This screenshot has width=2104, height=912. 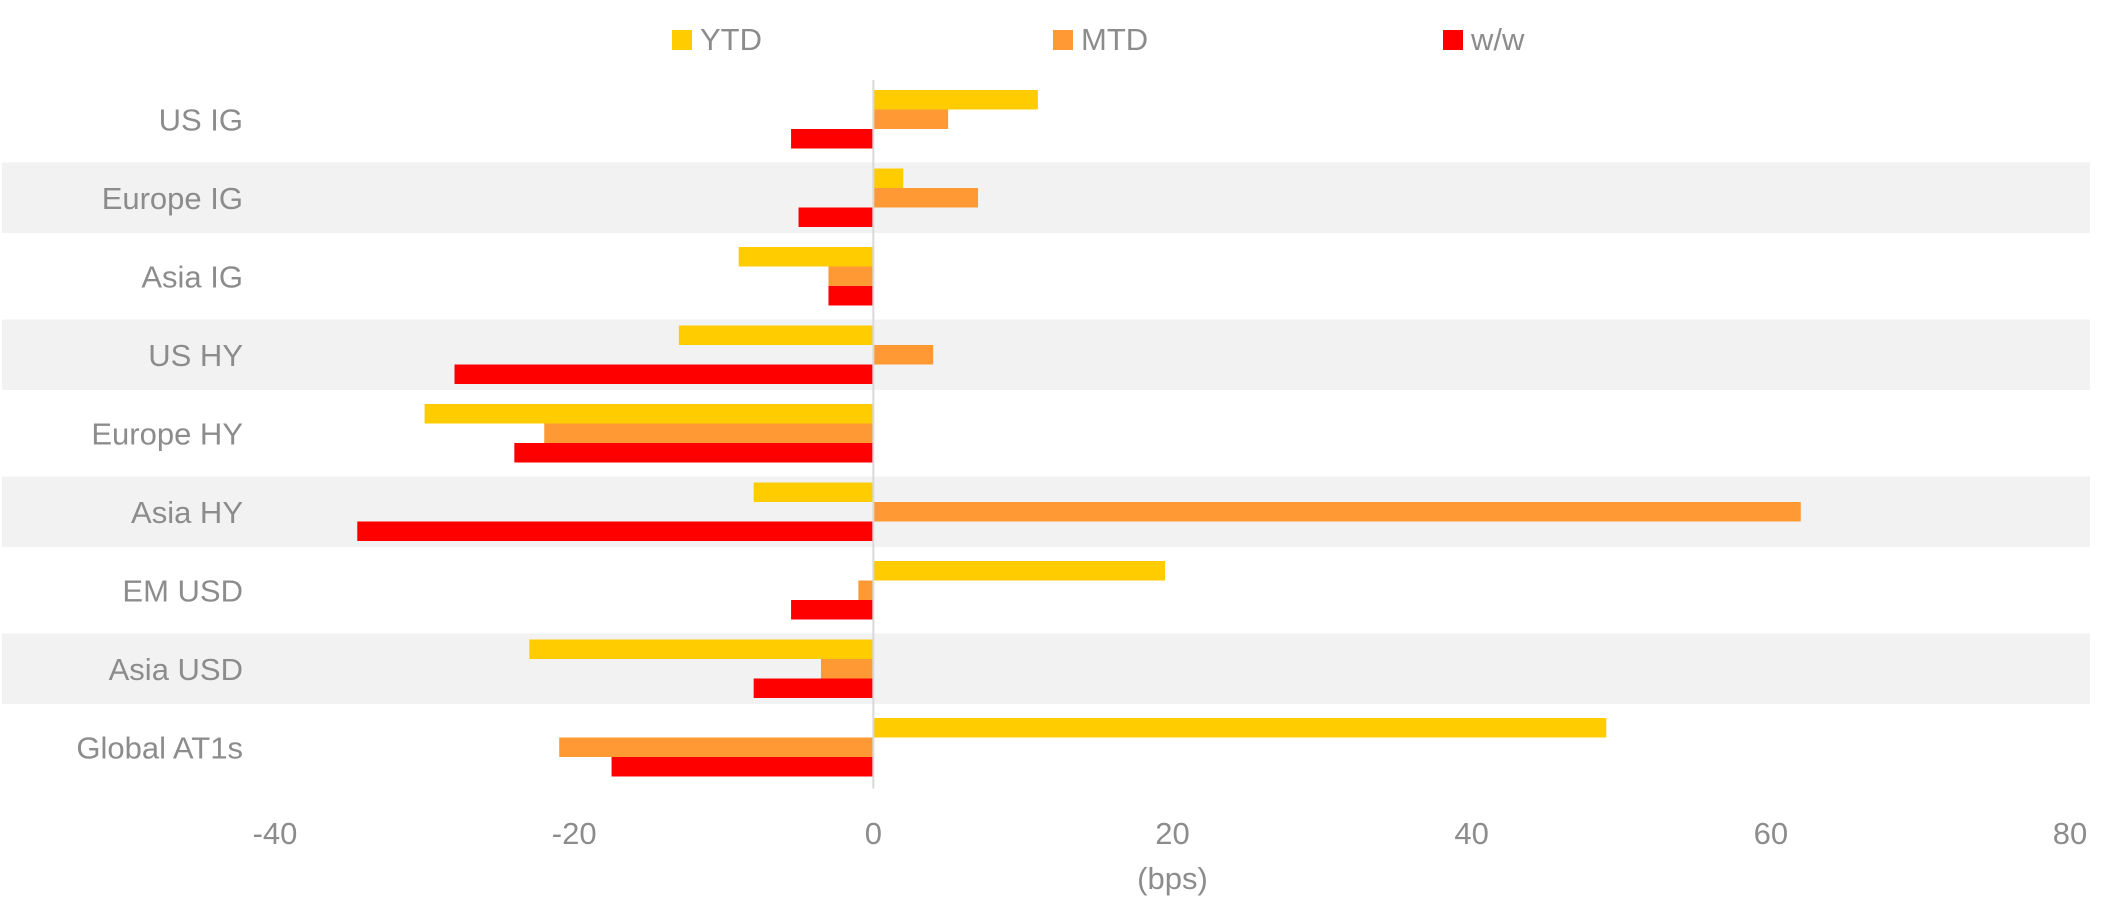 What do you see at coordinates (1114, 39) in the screenshot?
I see `legend-label-mtd: MTD` at bounding box center [1114, 39].